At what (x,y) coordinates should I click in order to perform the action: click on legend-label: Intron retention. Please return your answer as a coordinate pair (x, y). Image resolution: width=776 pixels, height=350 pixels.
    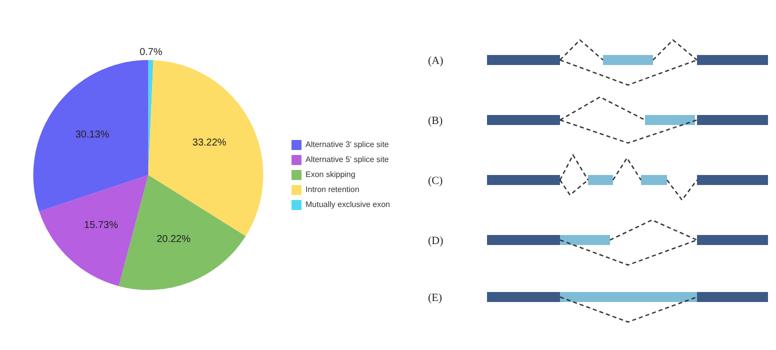
    Looking at the image, I should click on (333, 189).